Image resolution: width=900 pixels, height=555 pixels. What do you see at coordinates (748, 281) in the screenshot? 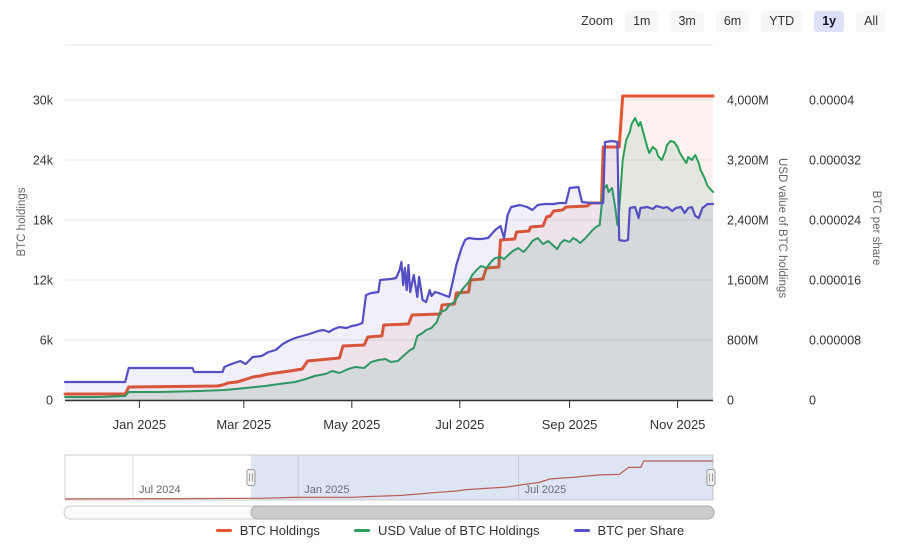
I see `y-axis-label-usd: 1,600M` at bounding box center [748, 281].